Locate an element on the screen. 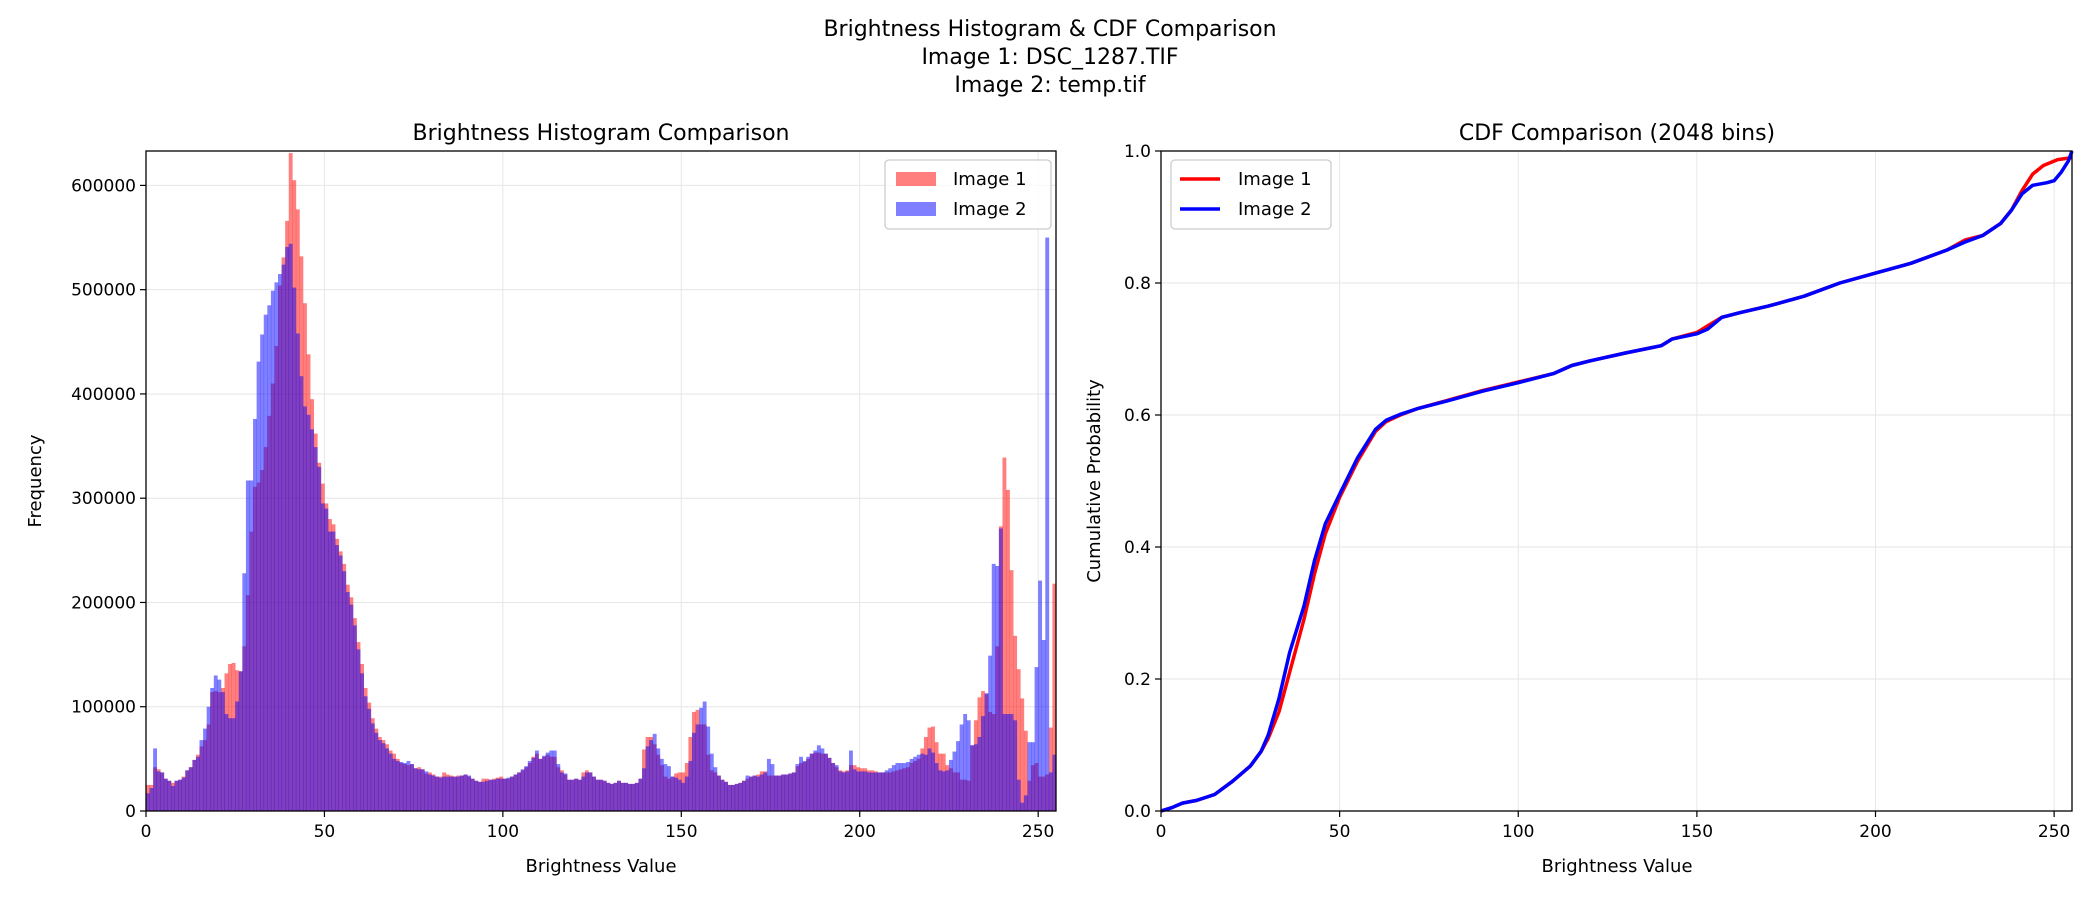 The height and width of the screenshot is (904, 2100). cdf-legend: Image 1 Image 2 is located at coordinates (1251, 194).